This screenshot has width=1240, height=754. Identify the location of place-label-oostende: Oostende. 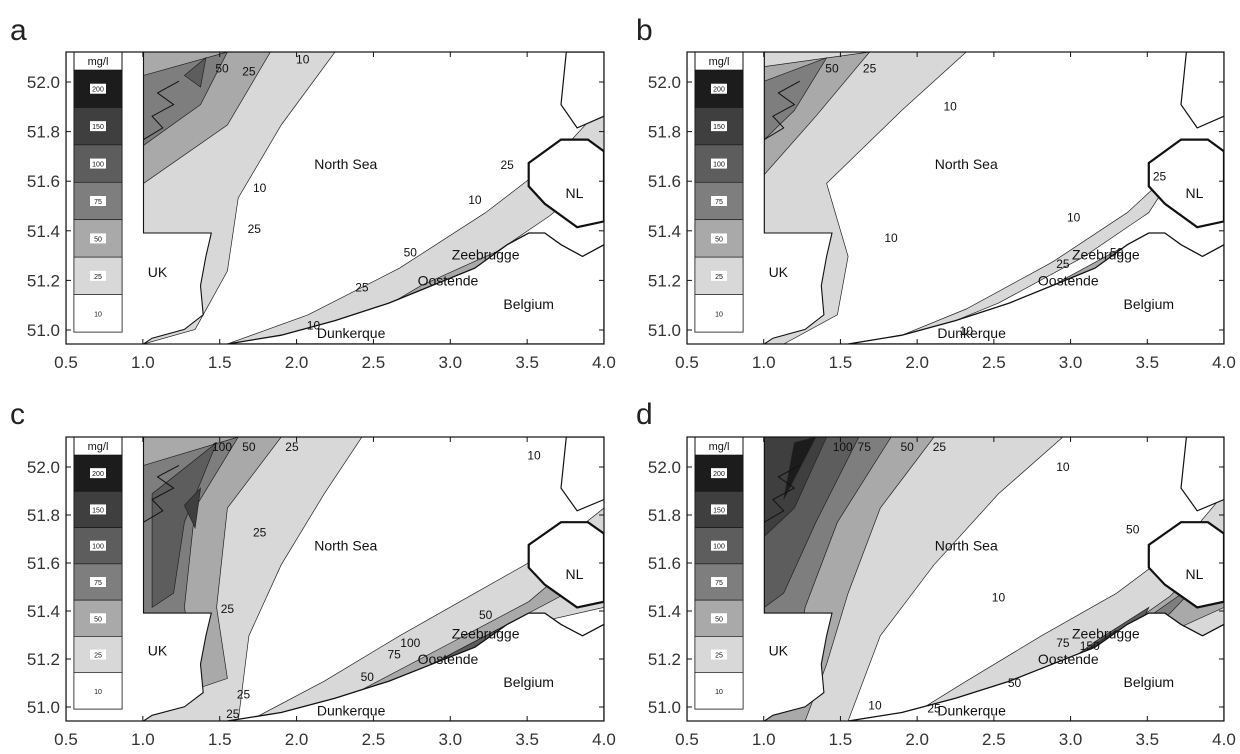
(1068, 281).